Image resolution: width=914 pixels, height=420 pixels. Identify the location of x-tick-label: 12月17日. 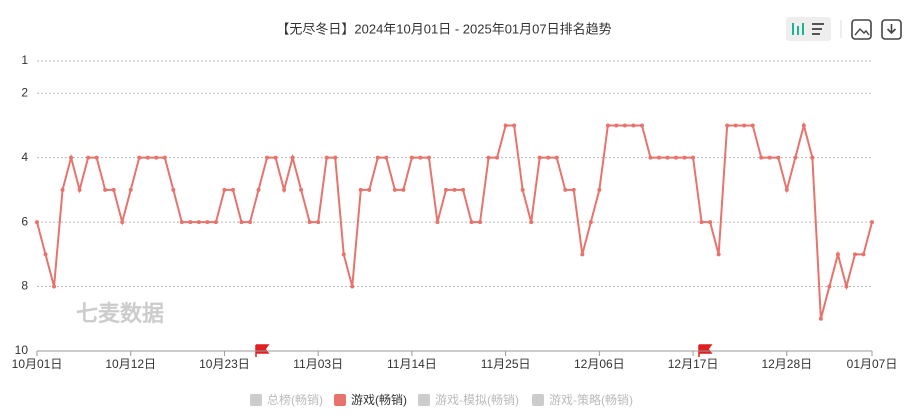
(693, 364).